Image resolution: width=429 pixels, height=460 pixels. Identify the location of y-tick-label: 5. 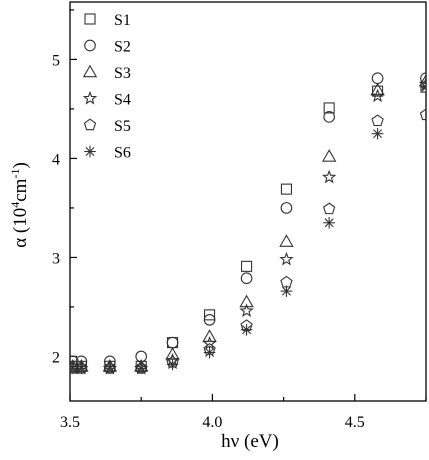
(56, 60).